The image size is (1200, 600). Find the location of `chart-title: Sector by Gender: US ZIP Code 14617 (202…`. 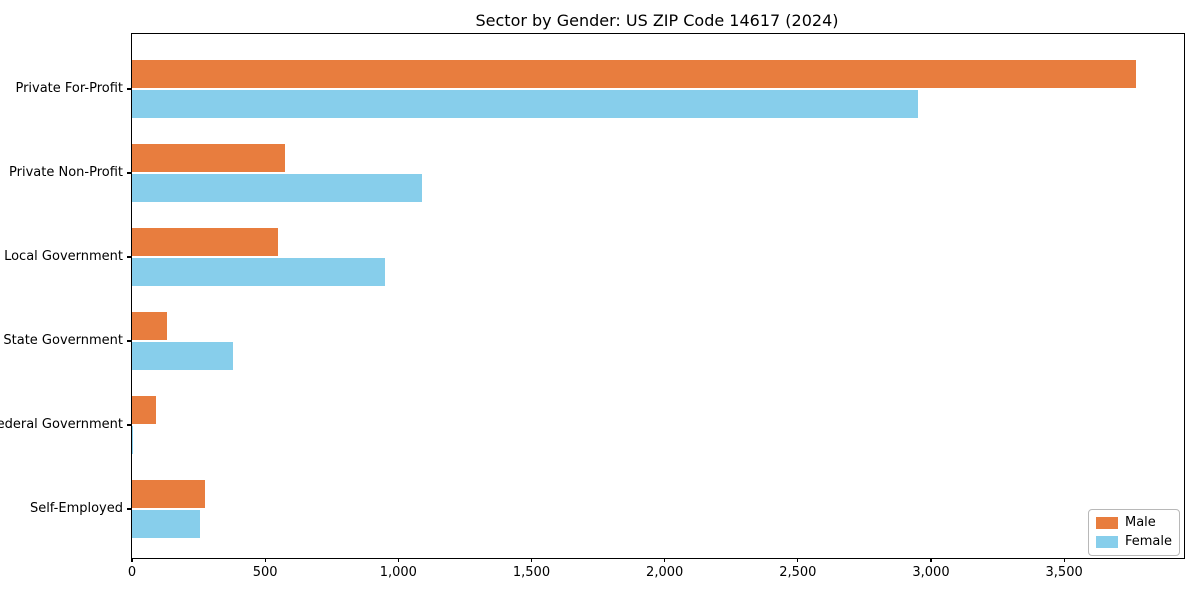

chart-title: Sector by Gender: US ZIP Code 14617 (202… is located at coordinates (657, 20).